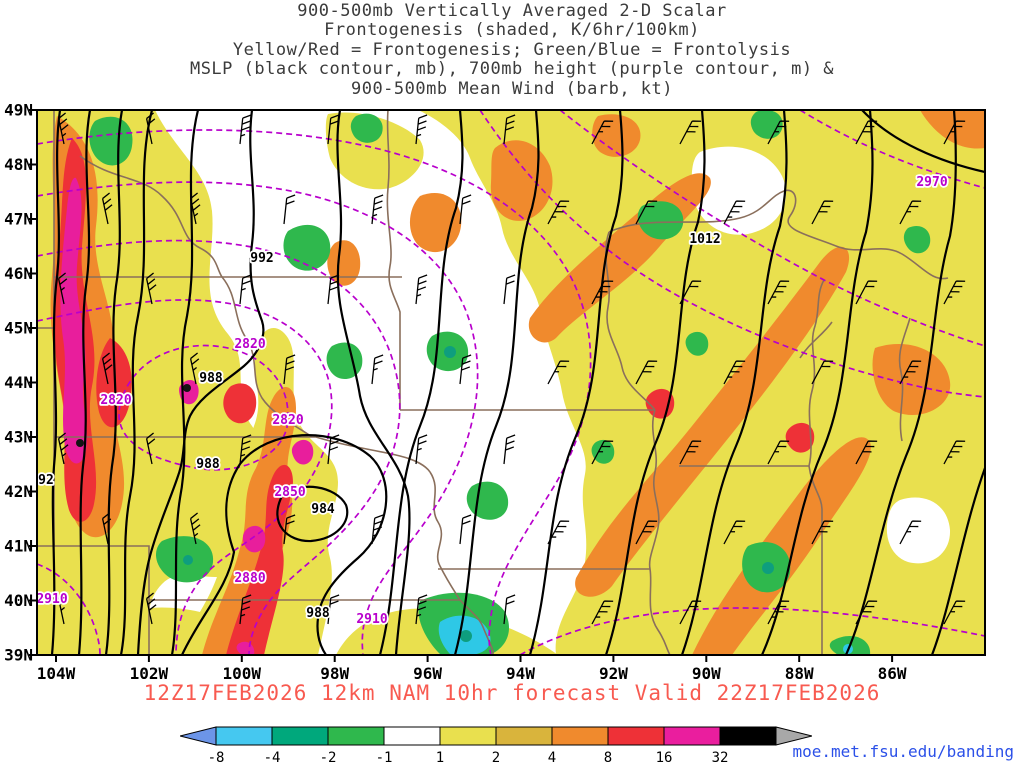  I want to click on svg-text: 96W, so click(427, 673).